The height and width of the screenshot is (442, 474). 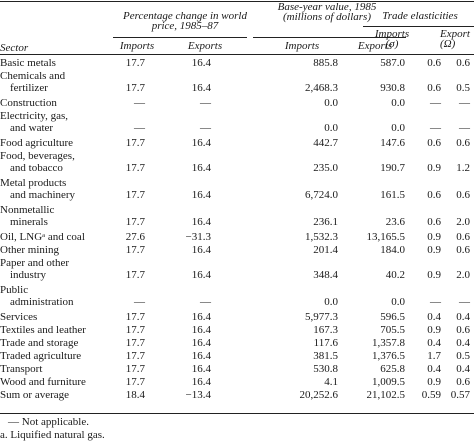 What do you see at coordinates (325, 250) in the screenshot?
I see `table-cell: 201.4` at bounding box center [325, 250].